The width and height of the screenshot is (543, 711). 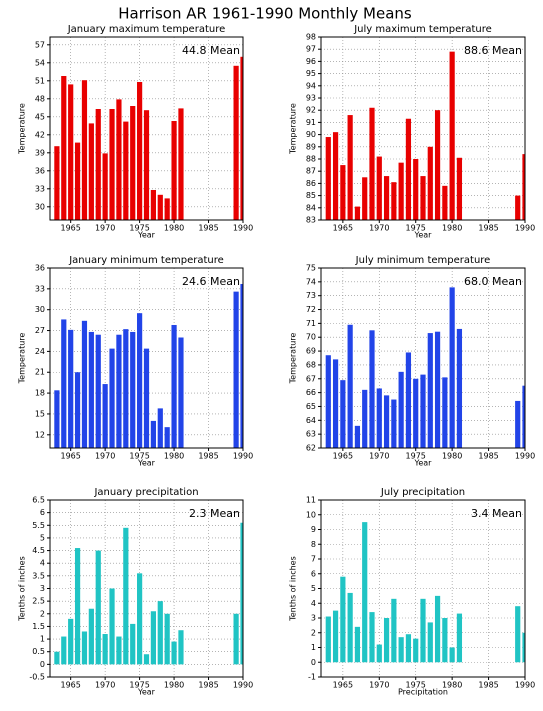 I want to click on panel-title: July maximum temperature, so click(x=422, y=29).